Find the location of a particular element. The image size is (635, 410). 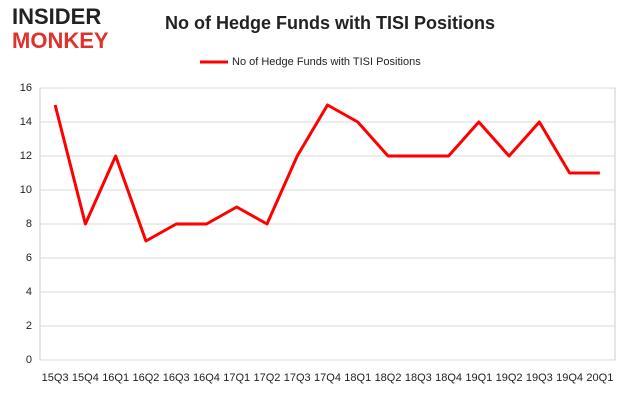

x-tick-label: 15Q3 is located at coordinates (55, 378).